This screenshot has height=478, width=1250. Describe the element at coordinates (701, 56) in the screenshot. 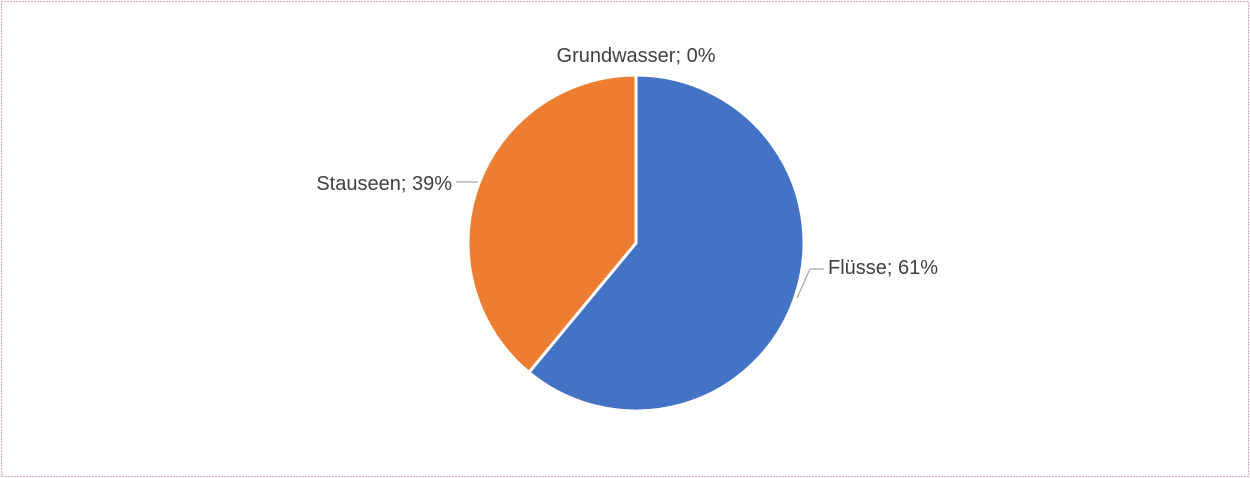

I see `value-label: 0%` at that location.